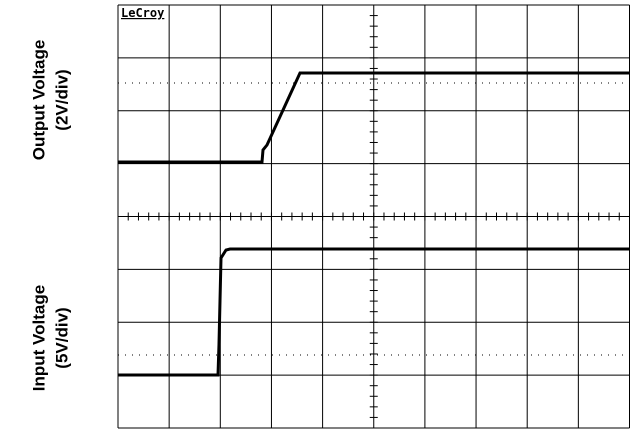 The height and width of the screenshot is (432, 630). What do you see at coordinates (142, 13) in the screenshot?
I see `brand-label: LeCroy` at bounding box center [142, 13].